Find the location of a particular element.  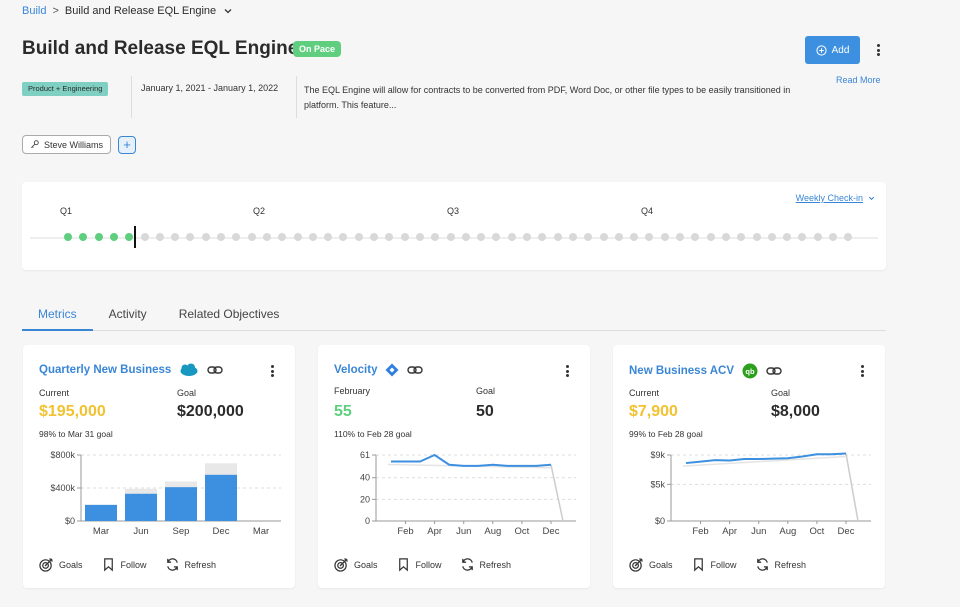

metric-card-title: New Business ACV qb is located at coordinates (705, 371).